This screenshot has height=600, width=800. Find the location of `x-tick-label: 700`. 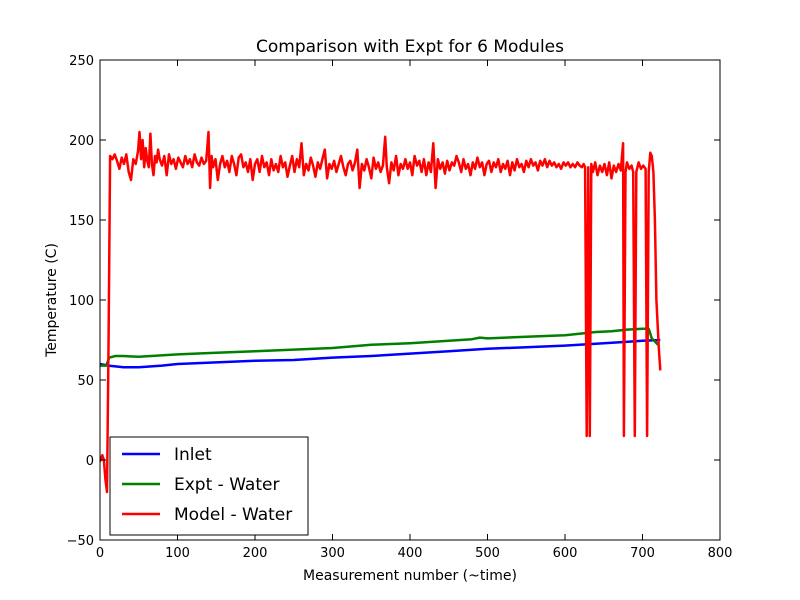

x-tick-label: 700 is located at coordinates (642, 553).